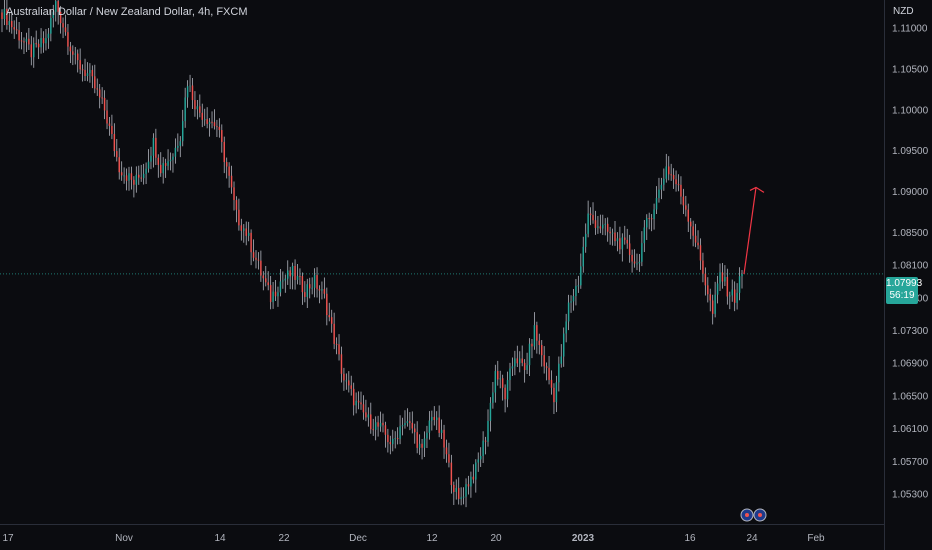  I want to click on projection-arrow-line, so click(750, 231).